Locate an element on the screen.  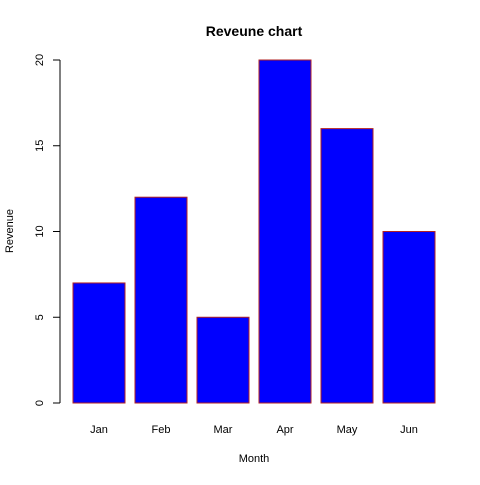
y-axis: 0 5 10 15 20 is located at coordinates (47, 230).